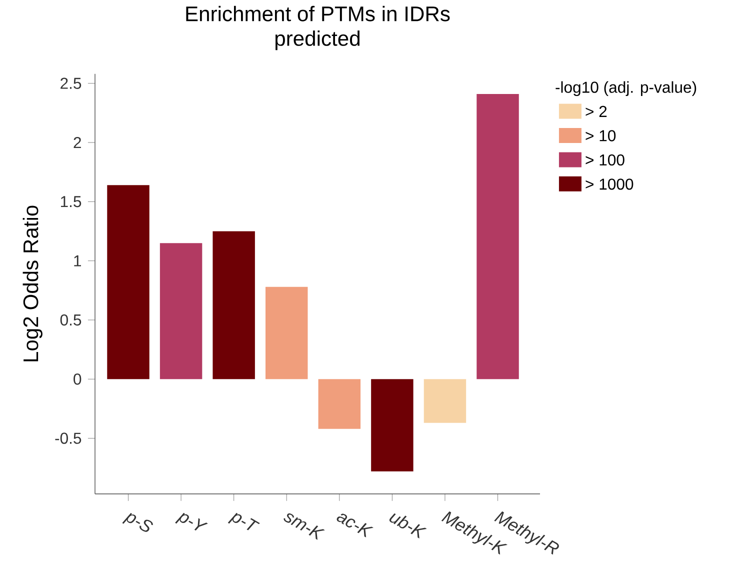 This screenshot has height=567, width=729. I want to click on y-tick-label: 2.5, so click(71, 84).